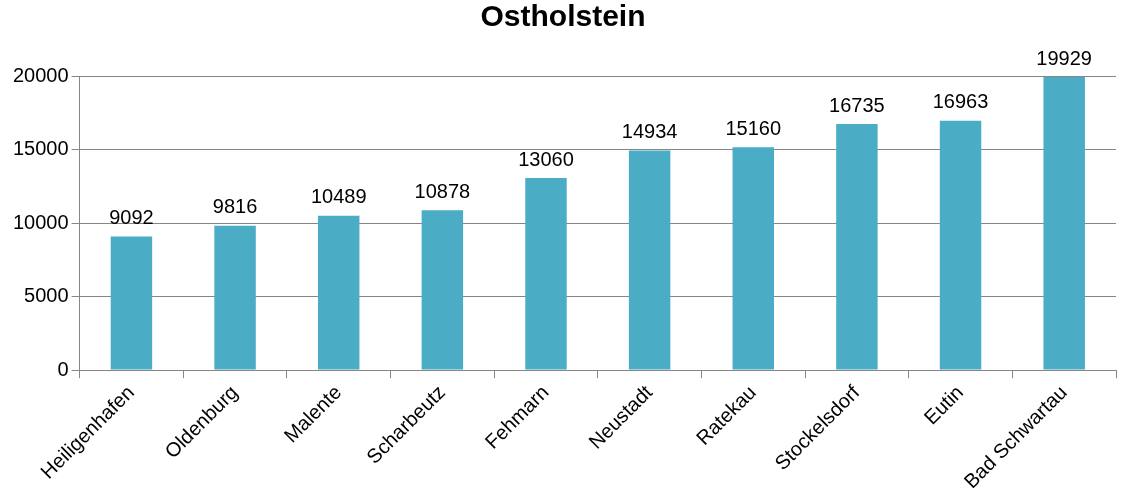  Describe the element at coordinates (442, 190) in the screenshot. I see `data-label: 10878` at that location.